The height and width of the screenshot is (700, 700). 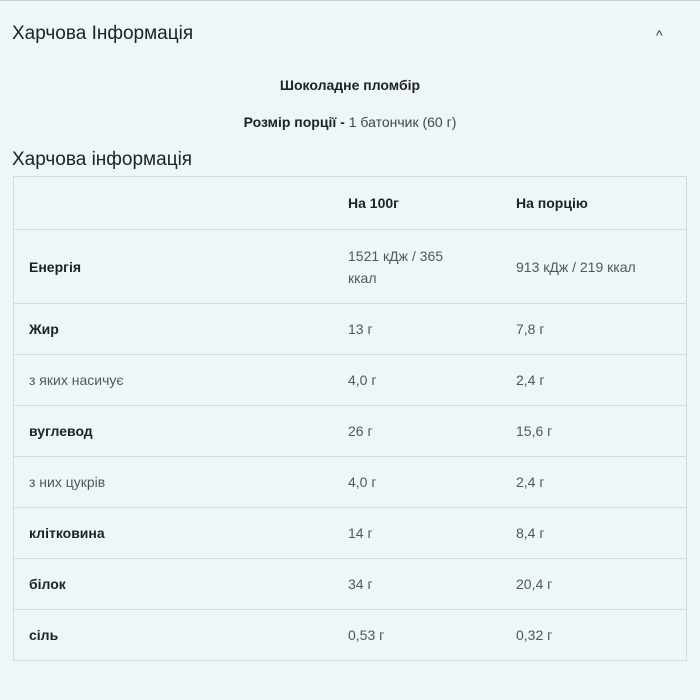 I want to click on per-serving-value: 8,4 г, so click(x=530, y=533).